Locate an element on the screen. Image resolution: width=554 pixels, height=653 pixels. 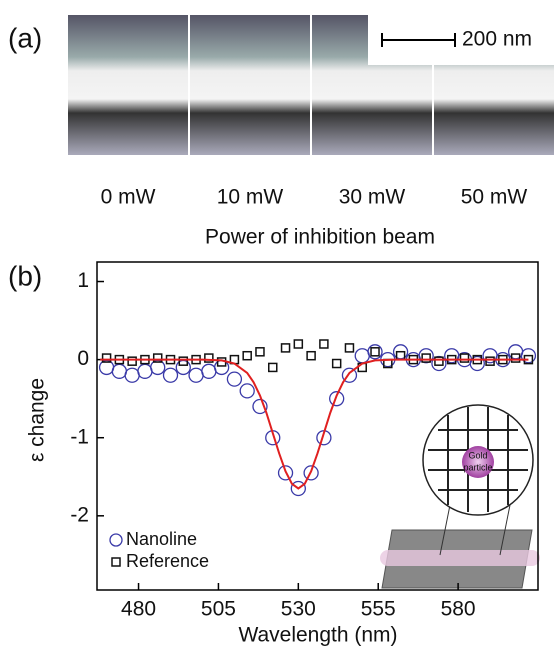
image-label: 0 mW is located at coordinates (128, 197).